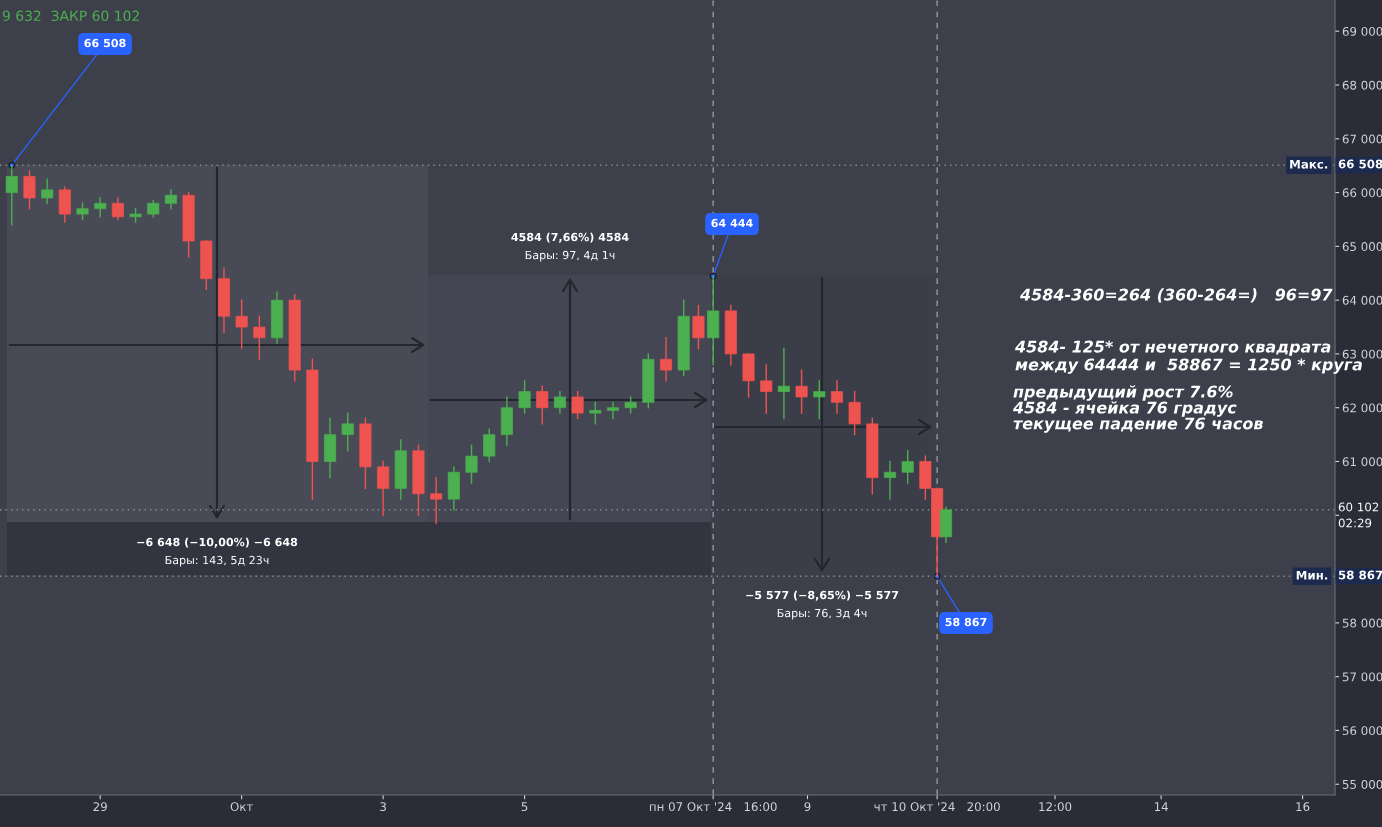  What do you see at coordinates (1176, 295) in the screenshot?
I see `annotation: 4584-360=264 (360-264=) 96=97` at bounding box center [1176, 295].